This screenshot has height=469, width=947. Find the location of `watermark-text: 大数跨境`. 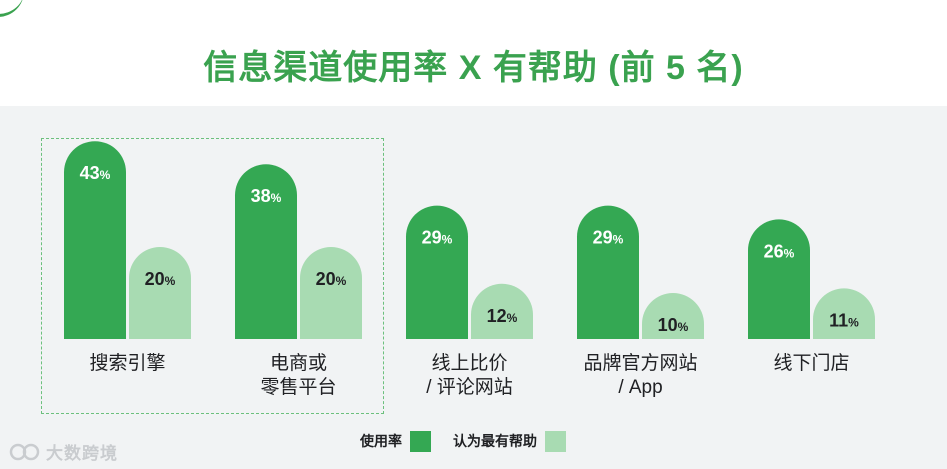

watermark-text: 大数跨境 is located at coordinates (82, 453).